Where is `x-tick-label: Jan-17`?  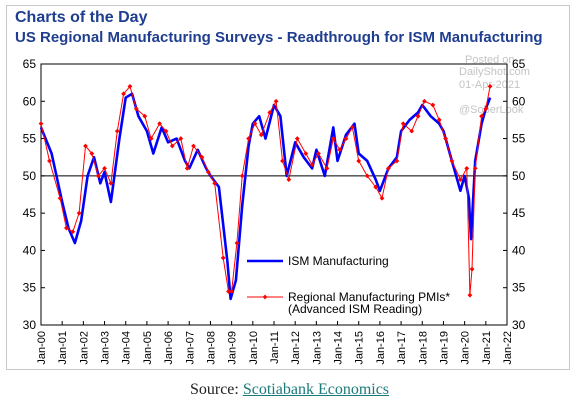
x-tick-label: Jan-17 is located at coordinates (402, 348).